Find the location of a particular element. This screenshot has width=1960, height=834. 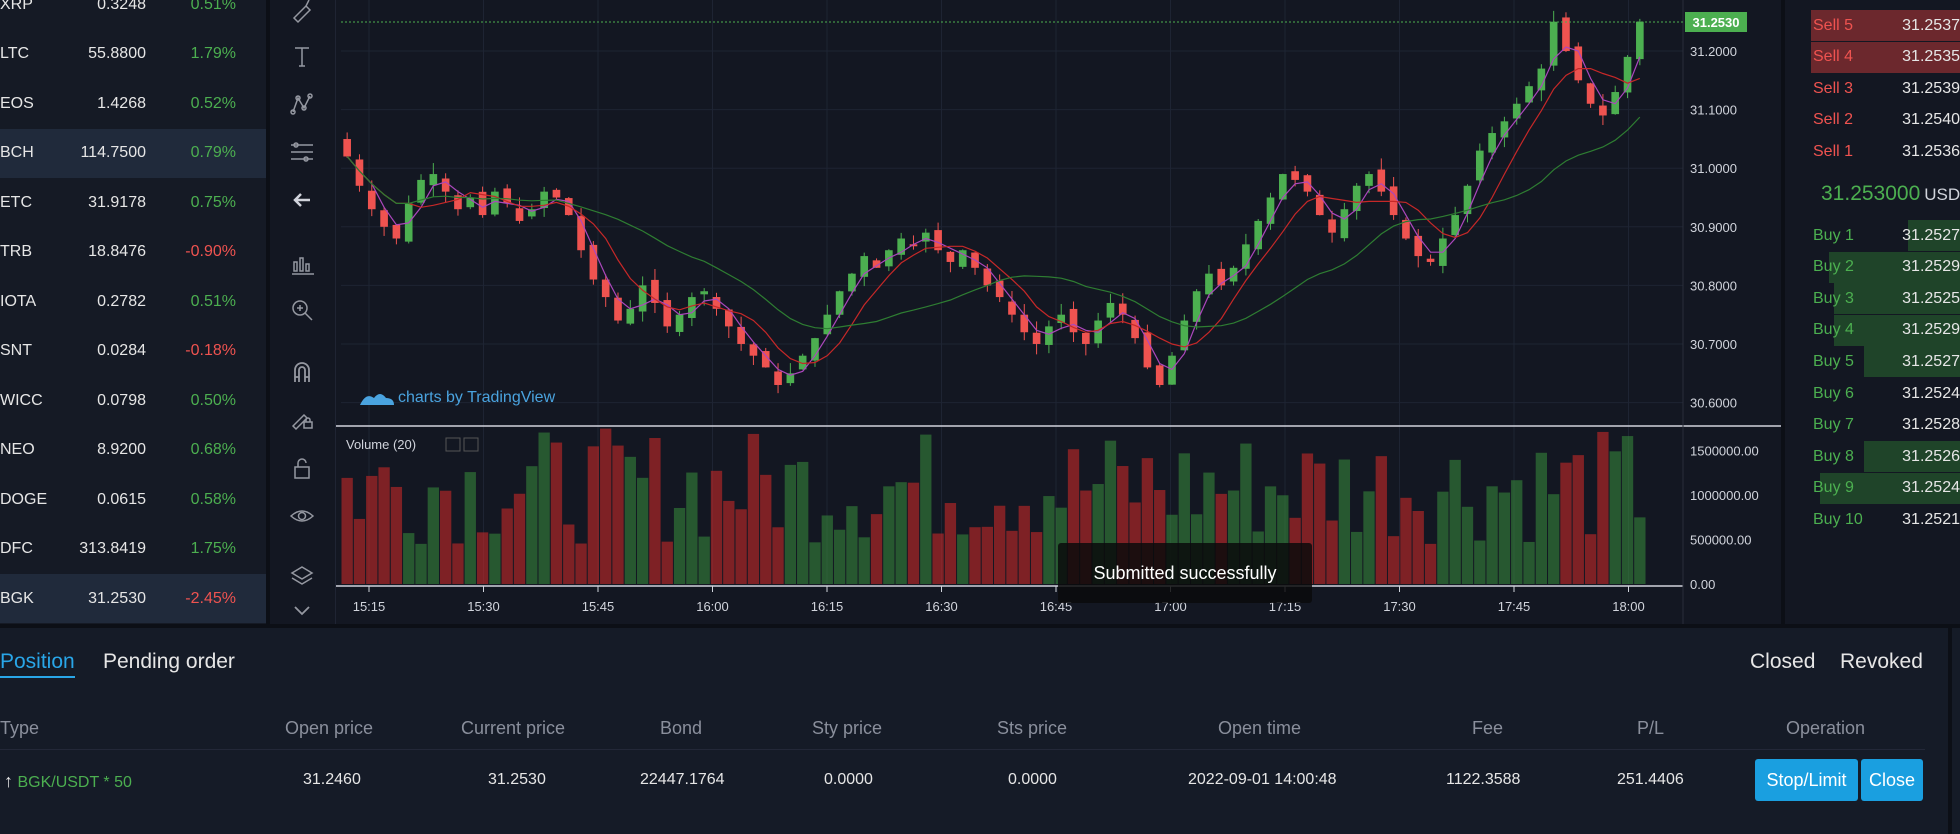

price-tick: 31.1000 is located at coordinates (1713, 110).